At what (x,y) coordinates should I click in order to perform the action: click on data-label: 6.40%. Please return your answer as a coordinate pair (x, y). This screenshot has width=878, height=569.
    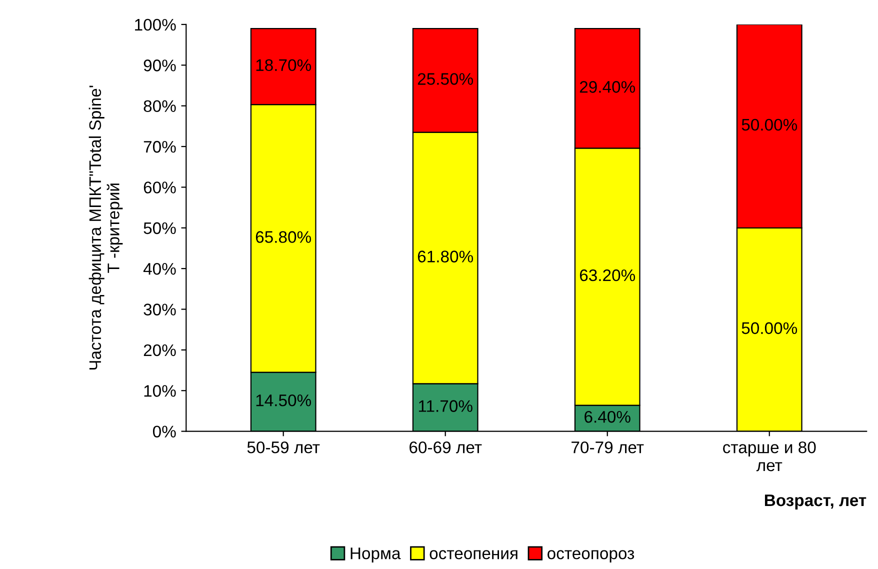
    Looking at the image, I should click on (607, 416).